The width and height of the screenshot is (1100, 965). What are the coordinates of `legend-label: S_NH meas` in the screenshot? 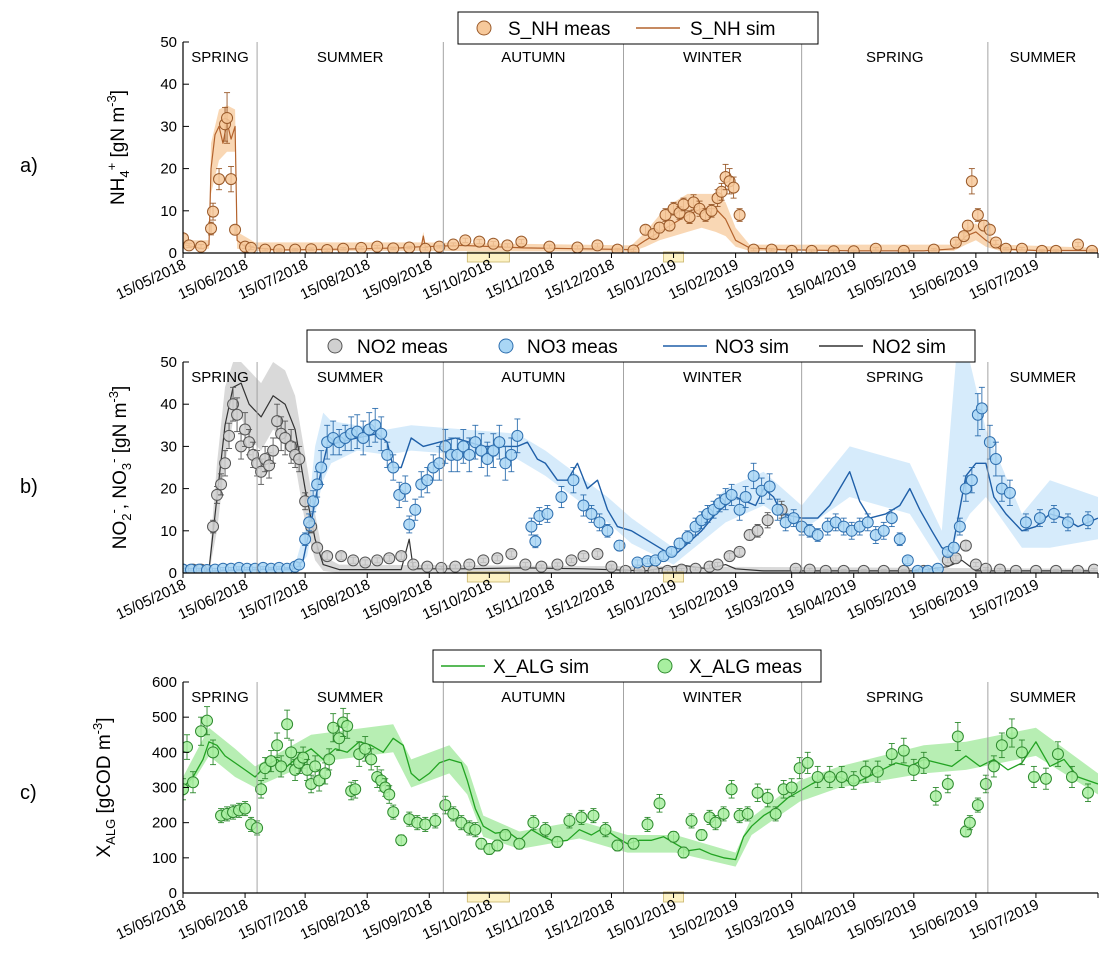 It's located at (559, 29).